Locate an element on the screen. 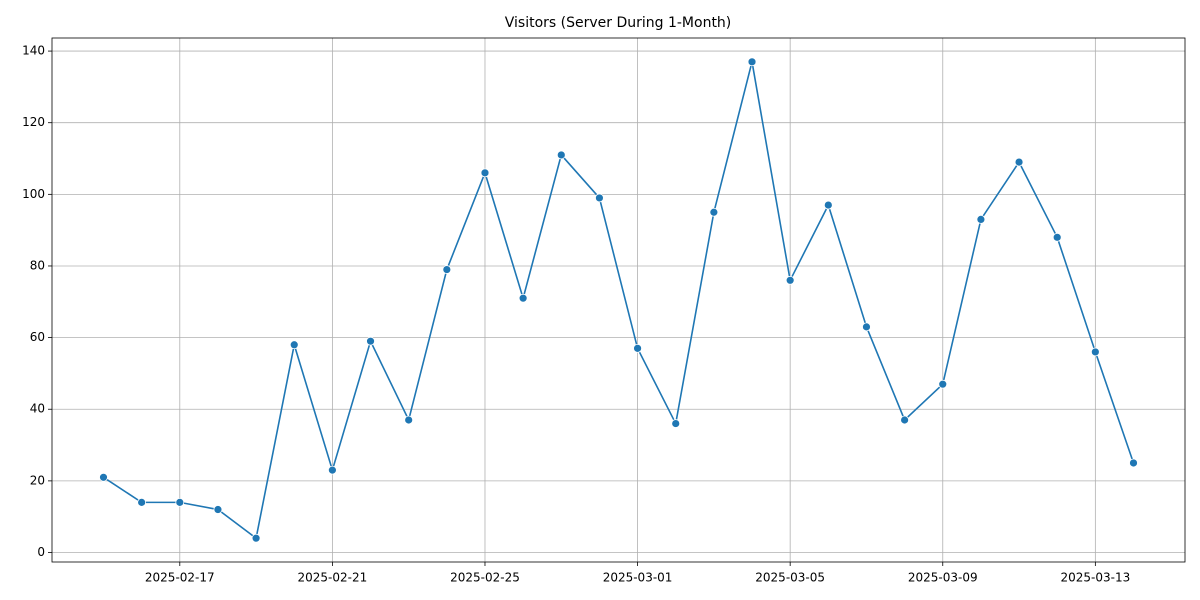 This screenshot has width=1200, height=600. chart-title: Visitors (Server During 1-Month) is located at coordinates (618, 23).